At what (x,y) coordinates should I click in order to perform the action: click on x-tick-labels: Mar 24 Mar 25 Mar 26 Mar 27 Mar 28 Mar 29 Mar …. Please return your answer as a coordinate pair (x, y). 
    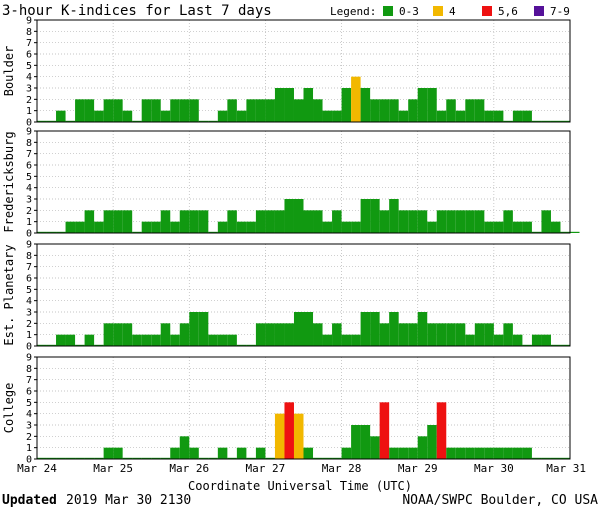
    Looking at the image, I should click on (301, 468).